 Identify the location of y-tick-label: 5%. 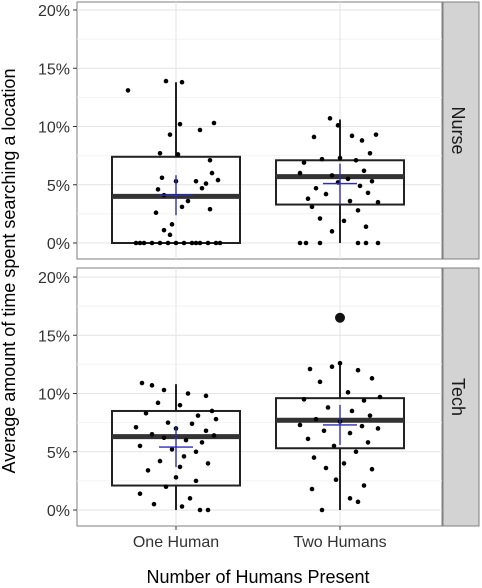
(58, 186).